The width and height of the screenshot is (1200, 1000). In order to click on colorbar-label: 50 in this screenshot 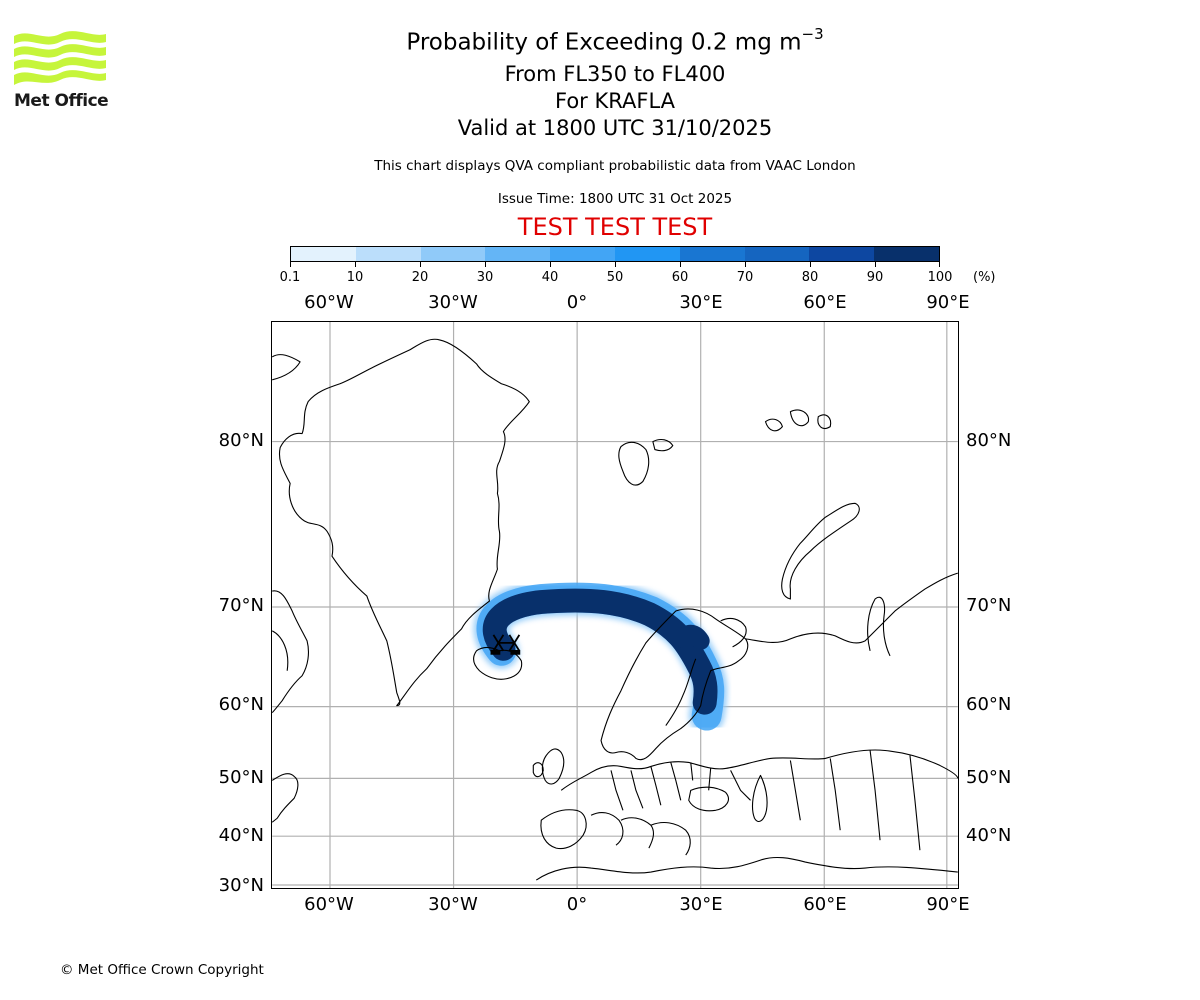, I will do `click(615, 277)`.